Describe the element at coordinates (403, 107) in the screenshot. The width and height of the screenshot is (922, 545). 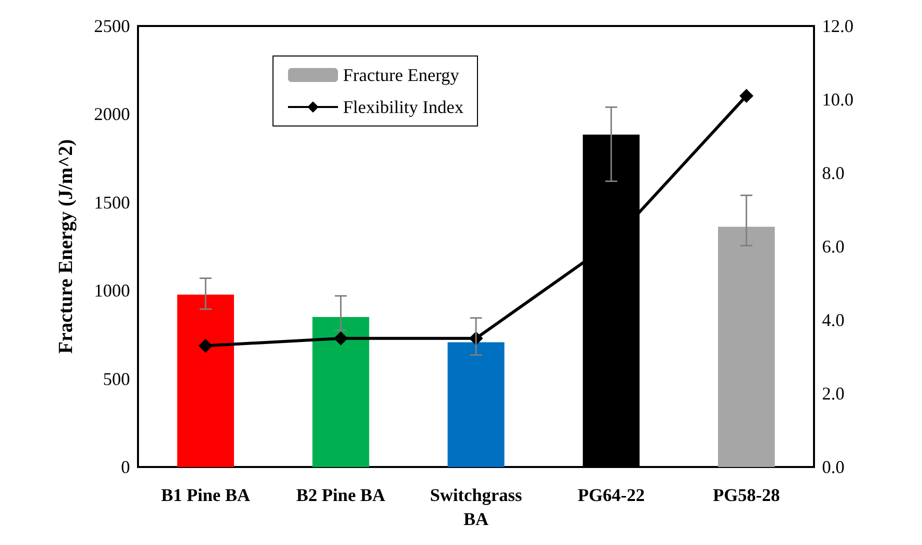
I see `legend-label: Flexibility Index` at that location.